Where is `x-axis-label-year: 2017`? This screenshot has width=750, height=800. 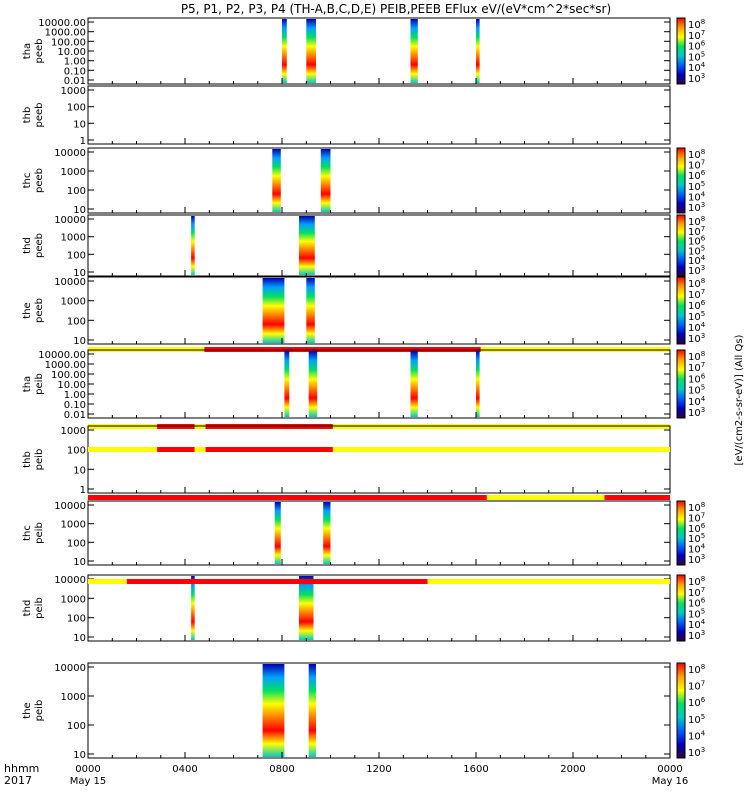 x-axis-label-year: 2017 is located at coordinates (18, 780).